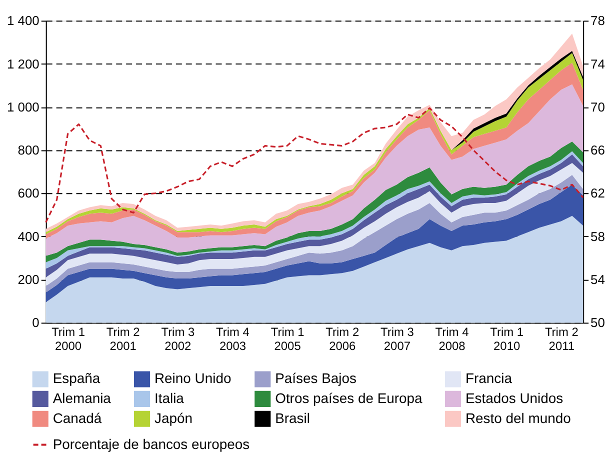  What do you see at coordinates (597, 106) in the screenshot?
I see `y2-tick-label: 70` at bounding box center [597, 106].